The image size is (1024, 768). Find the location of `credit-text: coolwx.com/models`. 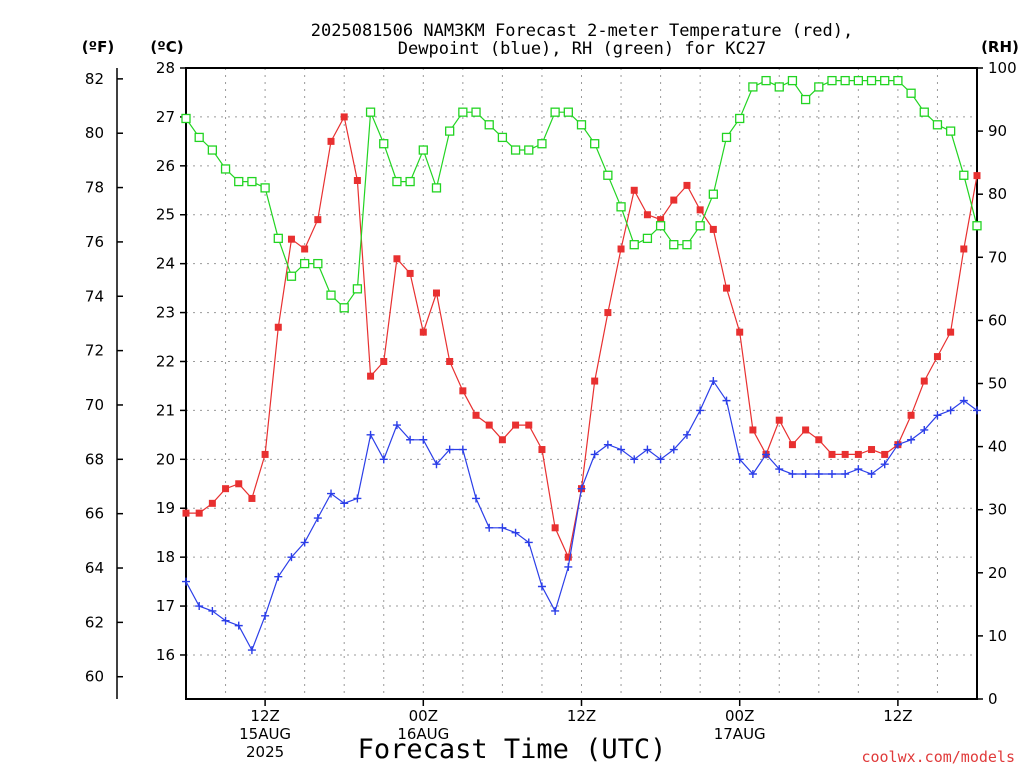

credit-text: coolwx.com/models is located at coordinates (938, 757).